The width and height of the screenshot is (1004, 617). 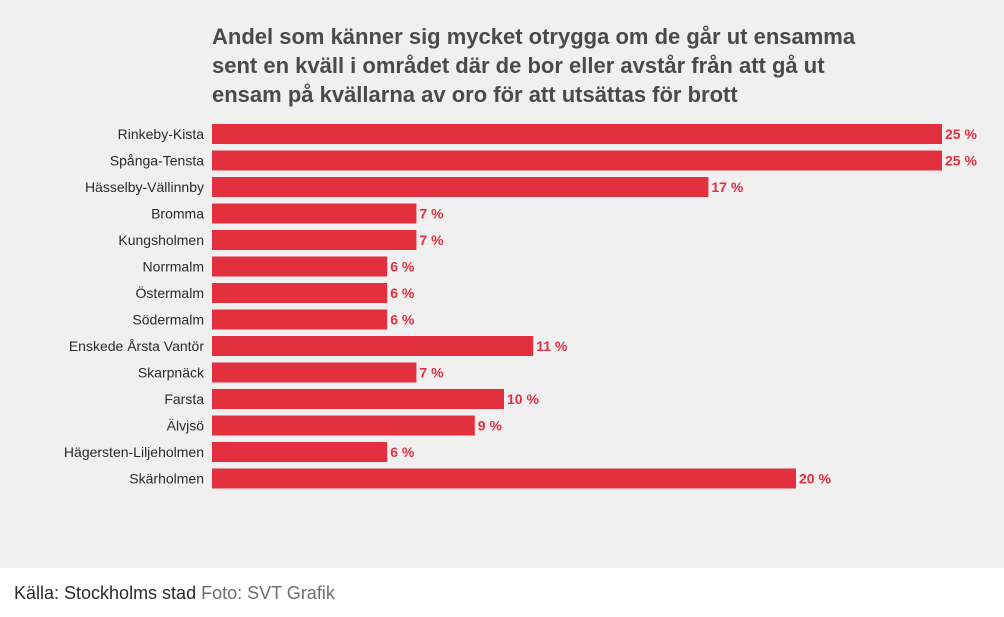 I want to click on category-label: Skarpnäck, so click(x=171, y=373).